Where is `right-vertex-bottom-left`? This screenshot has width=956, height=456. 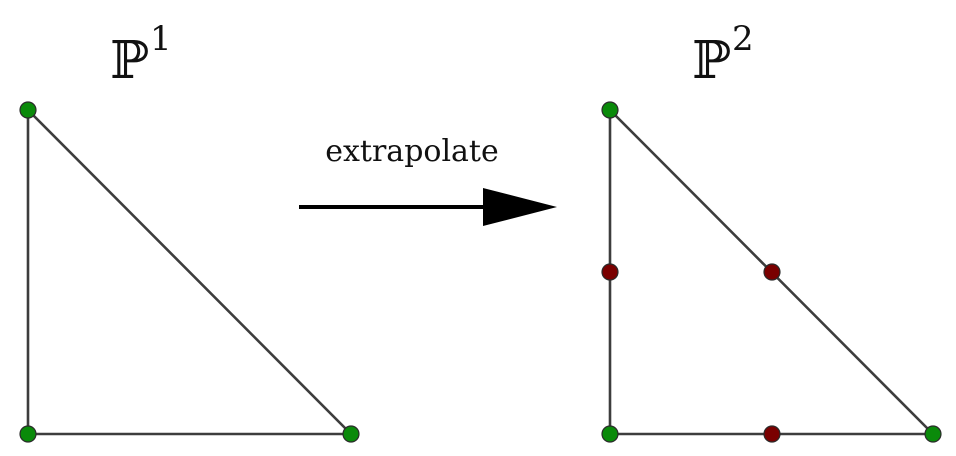
right-vertex-bottom-left is located at coordinates (610, 434).